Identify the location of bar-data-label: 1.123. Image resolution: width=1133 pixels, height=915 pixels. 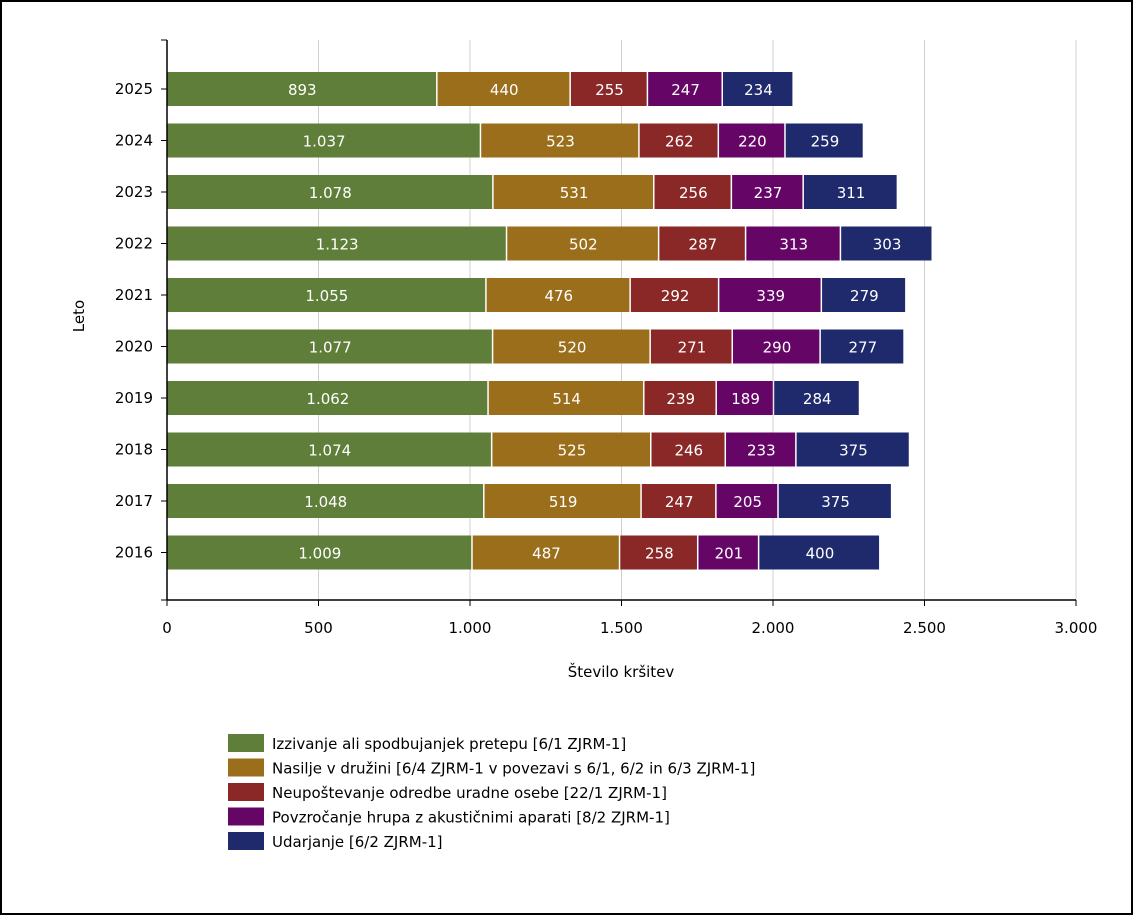
(337, 245).